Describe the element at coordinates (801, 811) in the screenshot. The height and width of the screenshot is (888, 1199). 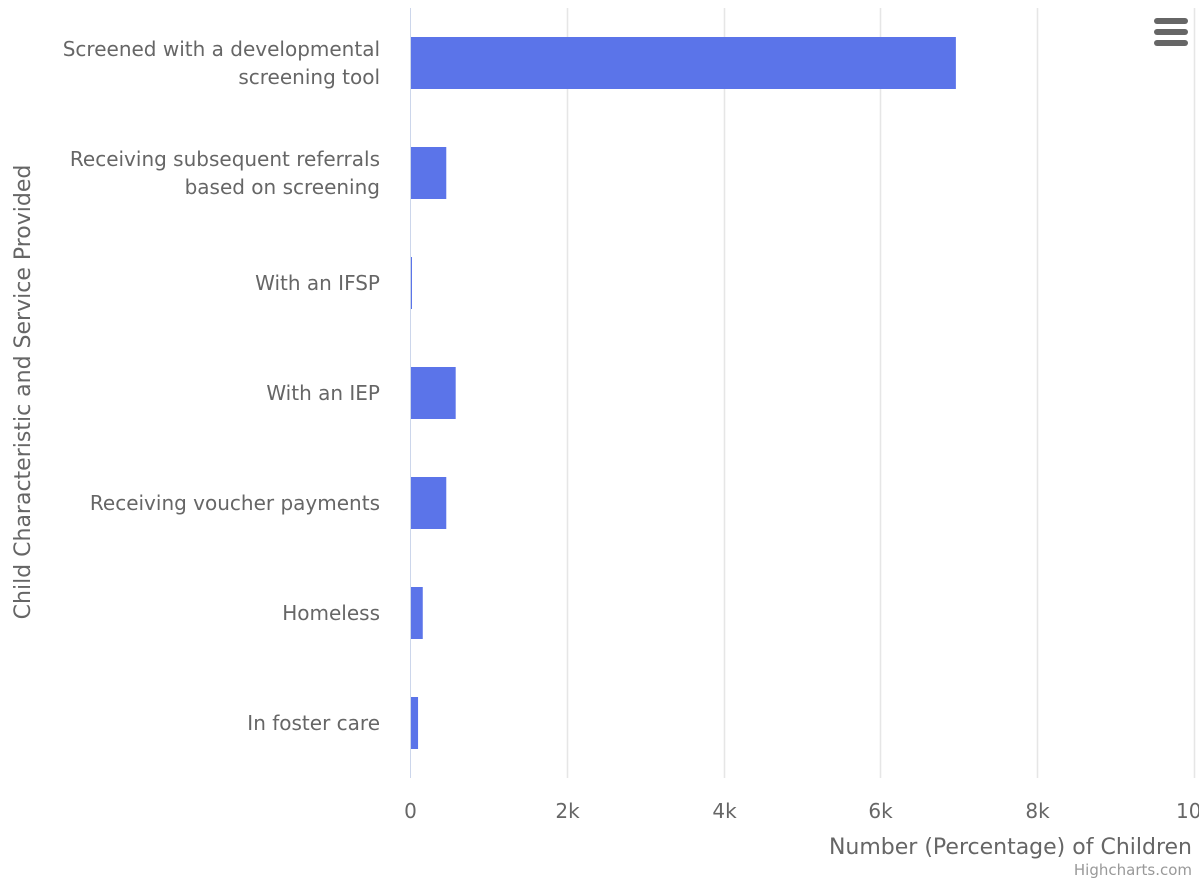
I see `x-axis-ticks: 0 2k 4k 6k 8k 10k` at that location.